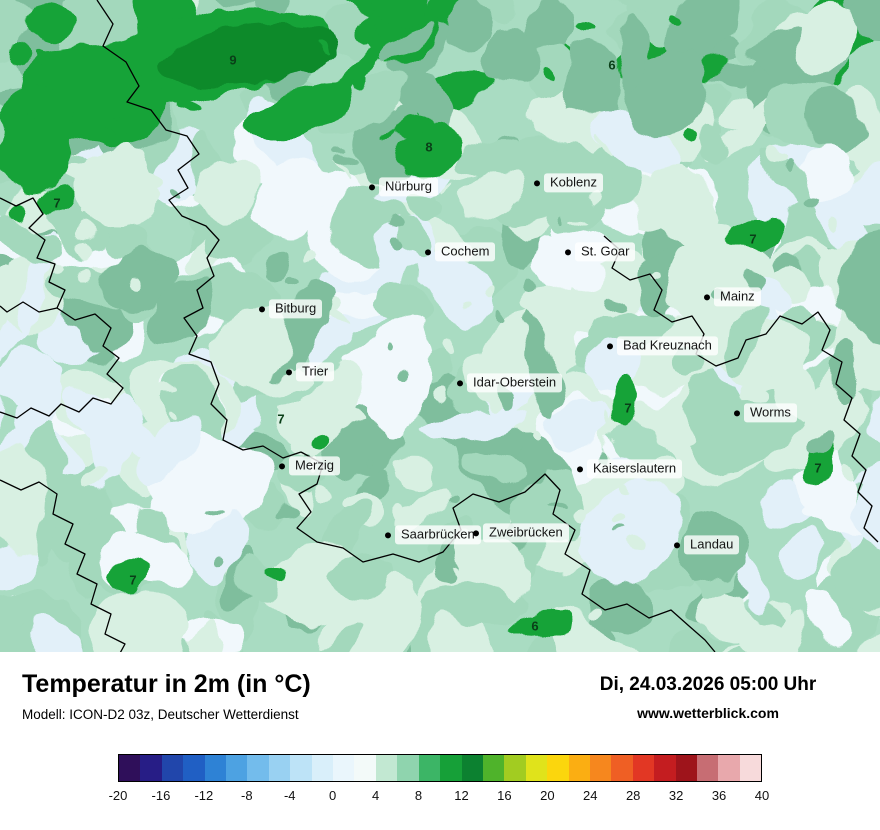 The height and width of the screenshot is (830, 880). What do you see at coordinates (573, 183) in the screenshot?
I see `city-label: Koblenz` at bounding box center [573, 183].